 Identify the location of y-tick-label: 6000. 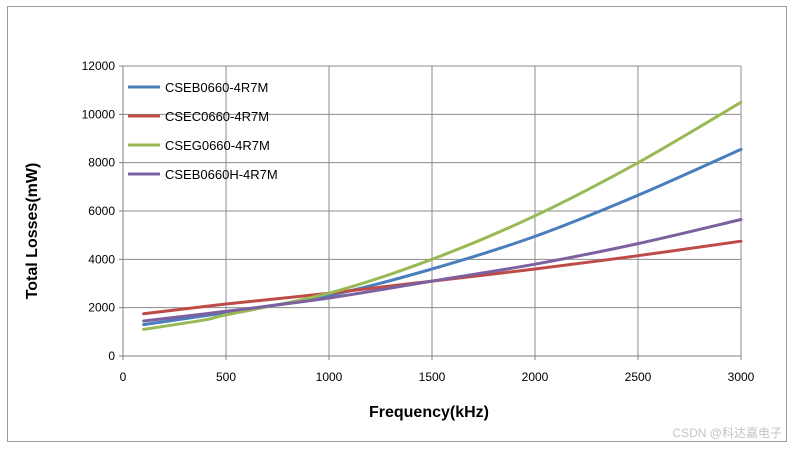
(101, 211).